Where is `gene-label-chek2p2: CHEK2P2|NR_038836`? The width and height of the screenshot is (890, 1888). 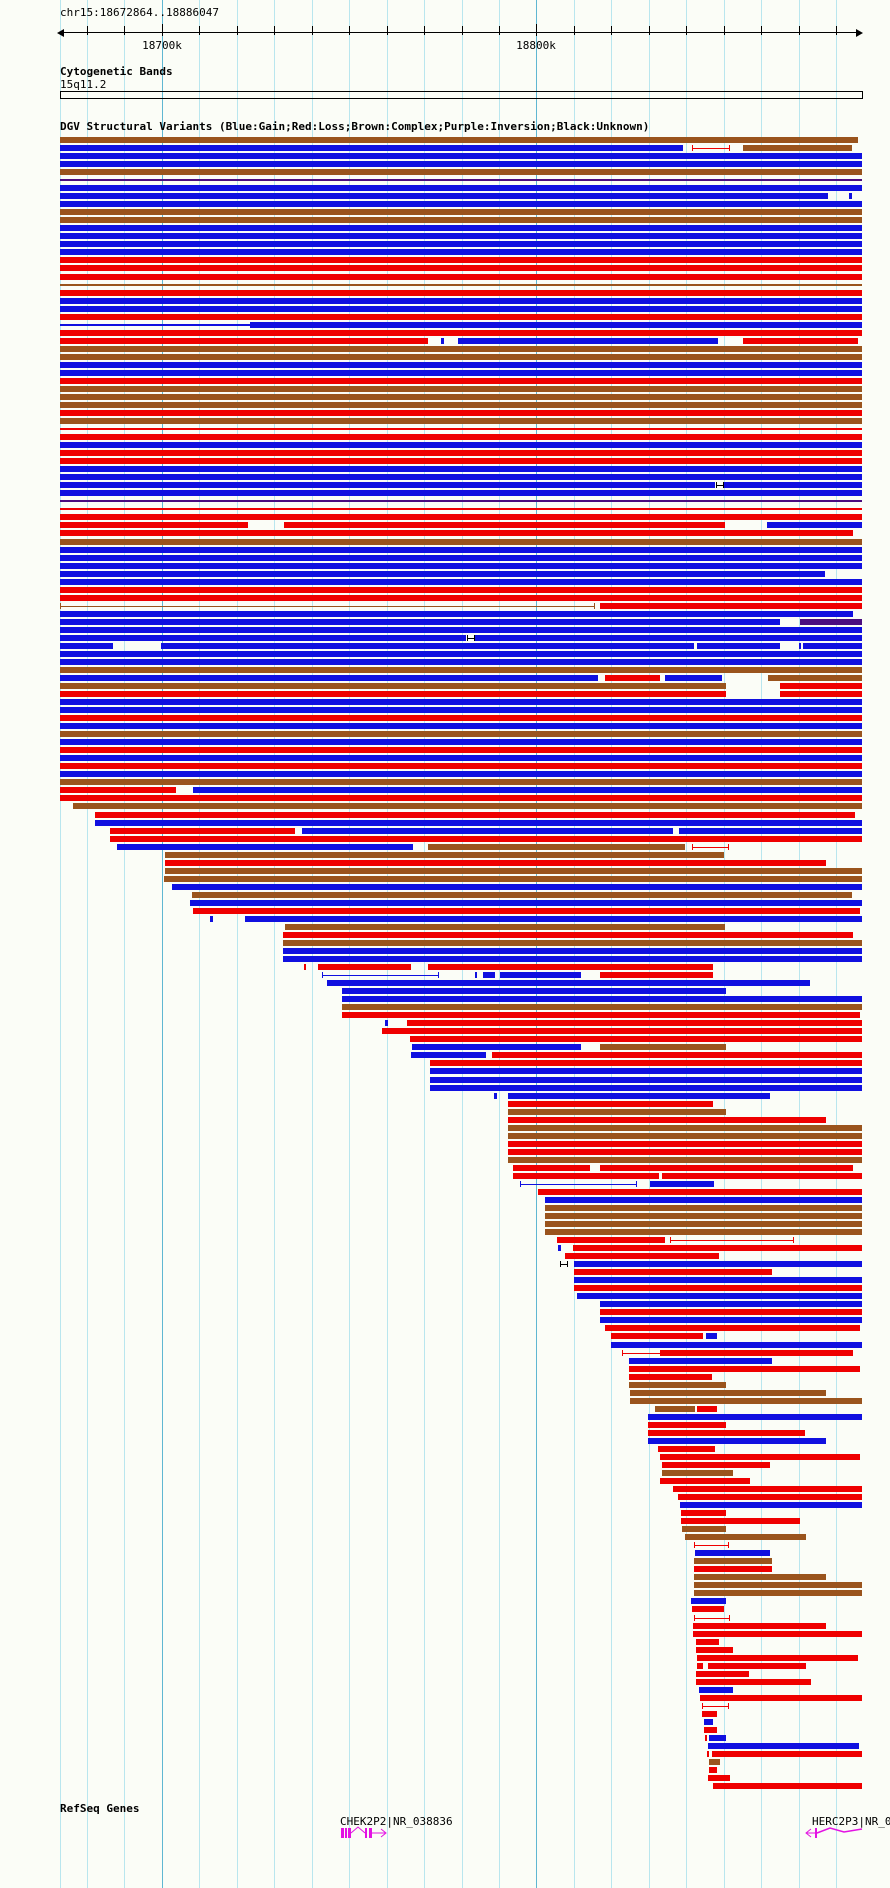 gene-label-chek2p2: CHEK2P2|NR_038836 is located at coordinates (396, 1821).